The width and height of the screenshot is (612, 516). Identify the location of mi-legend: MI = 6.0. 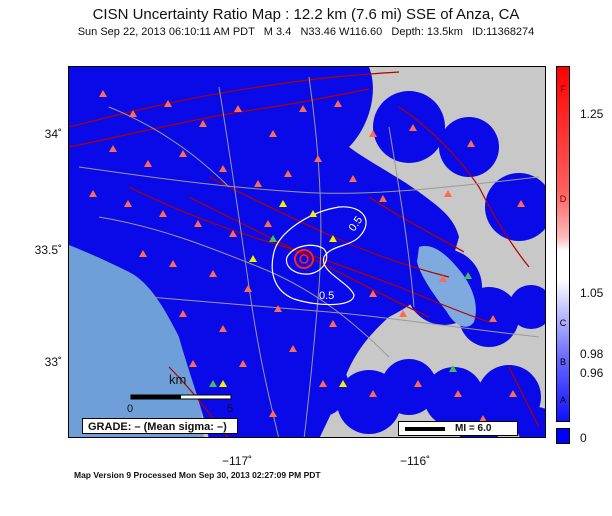
(458, 428).